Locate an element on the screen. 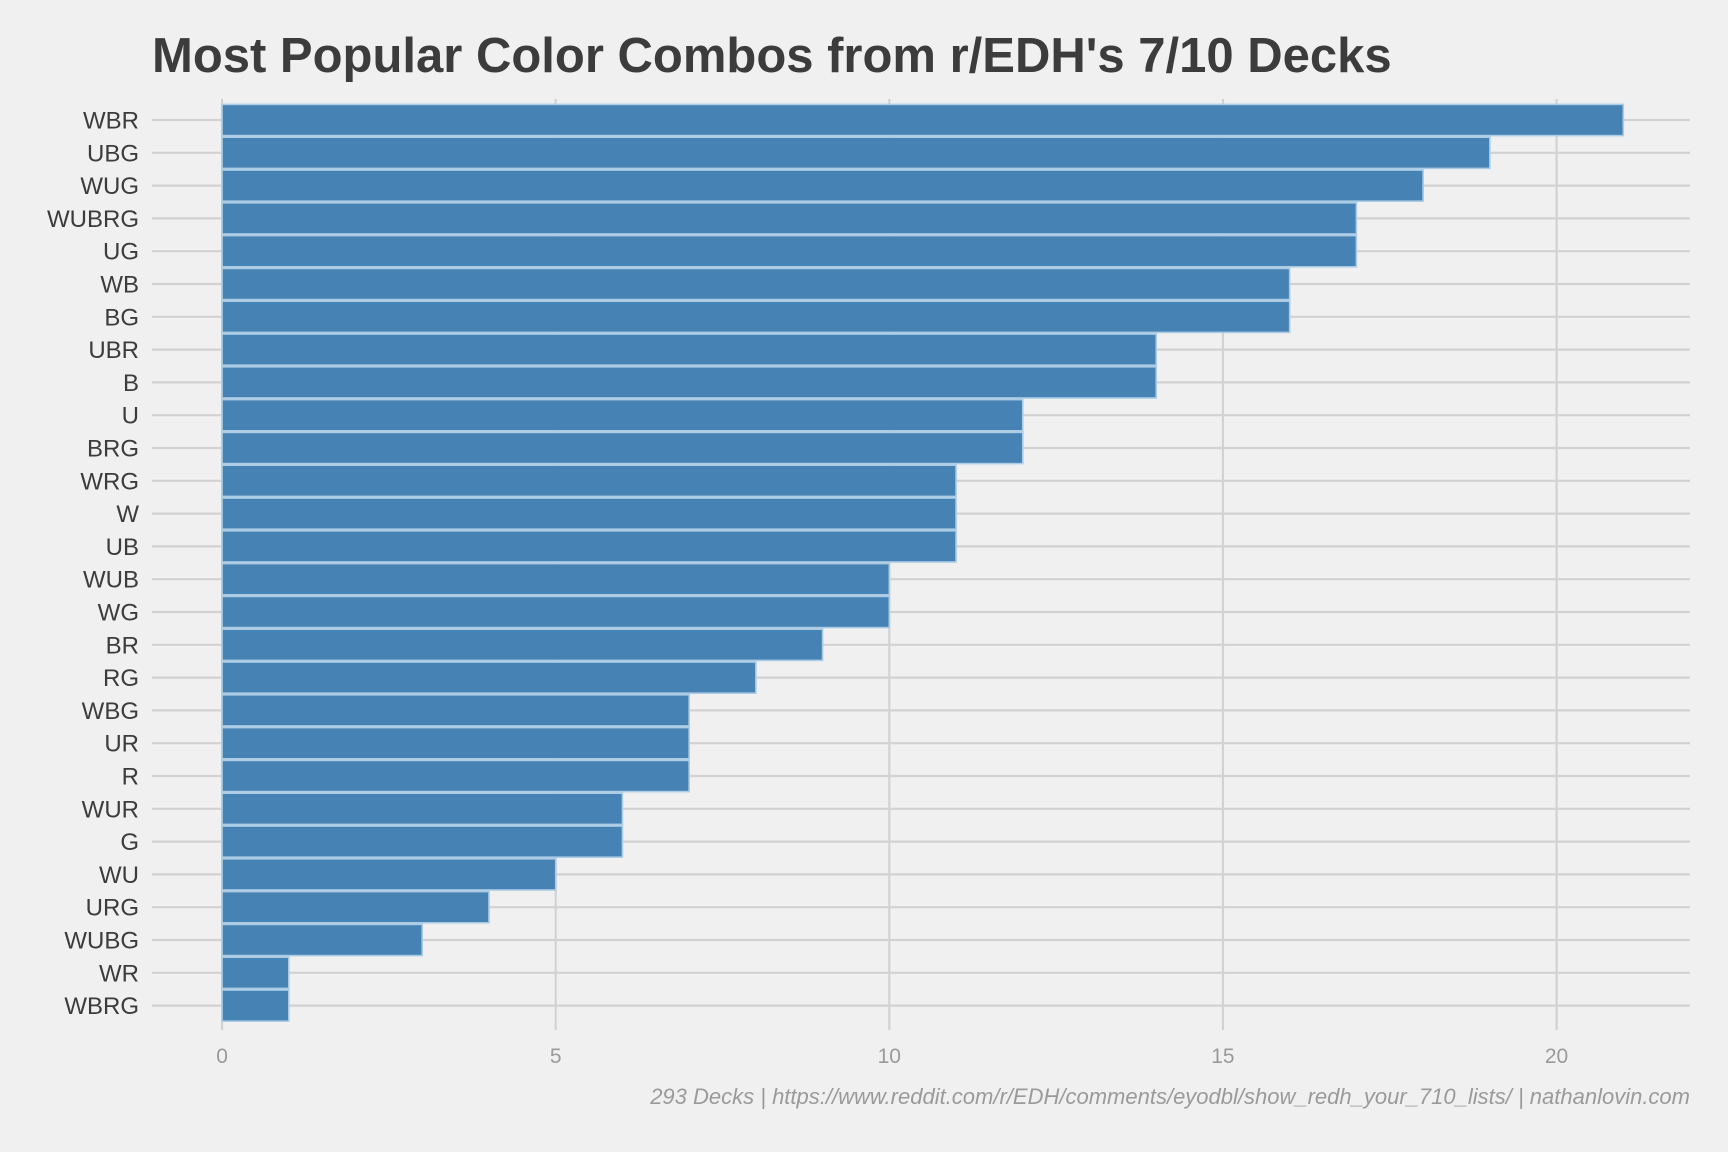 The width and height of the screenshot is (1728, 1152). bar-r is located at coordinates (455, 776).